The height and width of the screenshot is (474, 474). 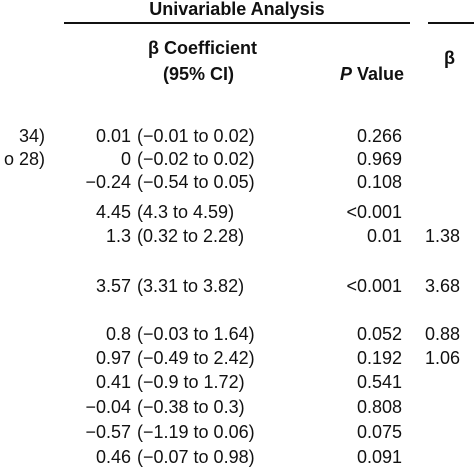 I want to click on ci: (−0.54 to 0.05), so click(x=196, y=182).